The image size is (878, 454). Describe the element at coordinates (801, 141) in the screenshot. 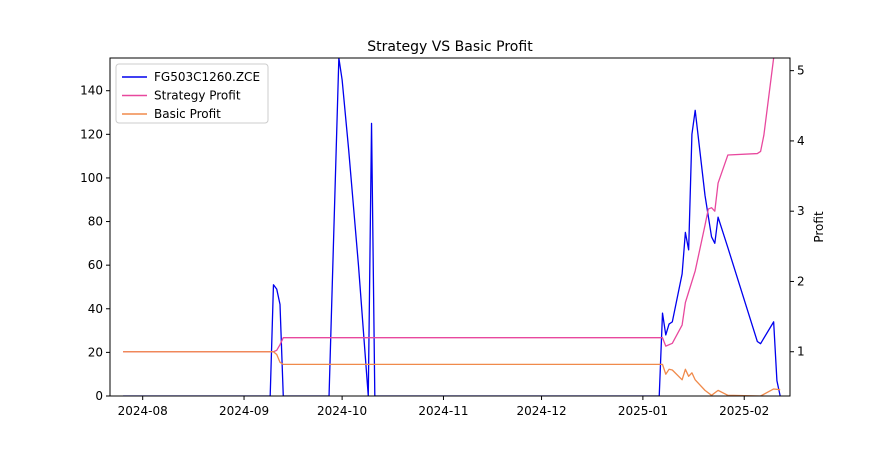

I see `y-right-tick-label: 4` at that location.